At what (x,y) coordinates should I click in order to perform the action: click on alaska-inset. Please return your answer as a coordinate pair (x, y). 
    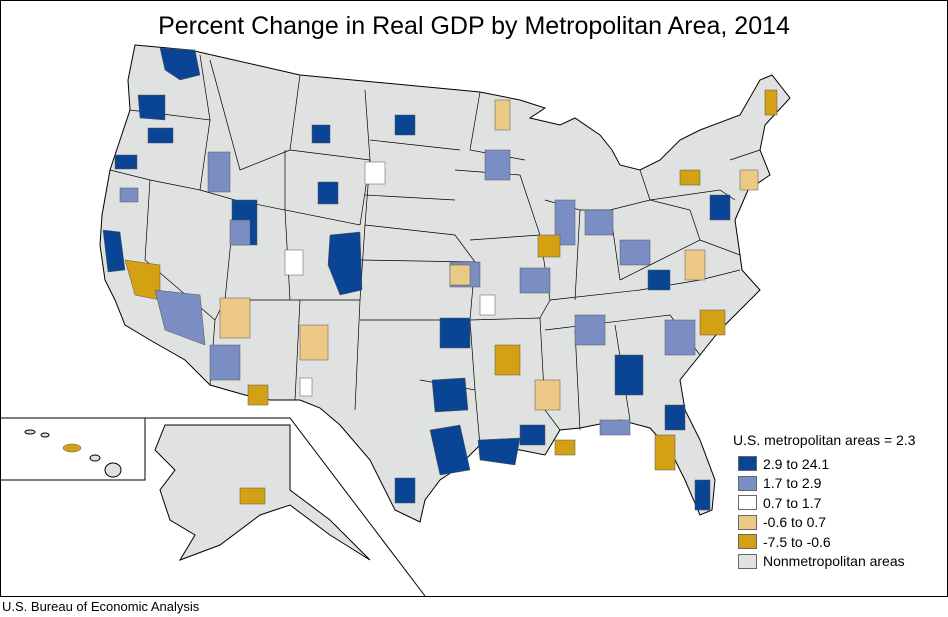
    Looking at the image, I should click on (262, 492).